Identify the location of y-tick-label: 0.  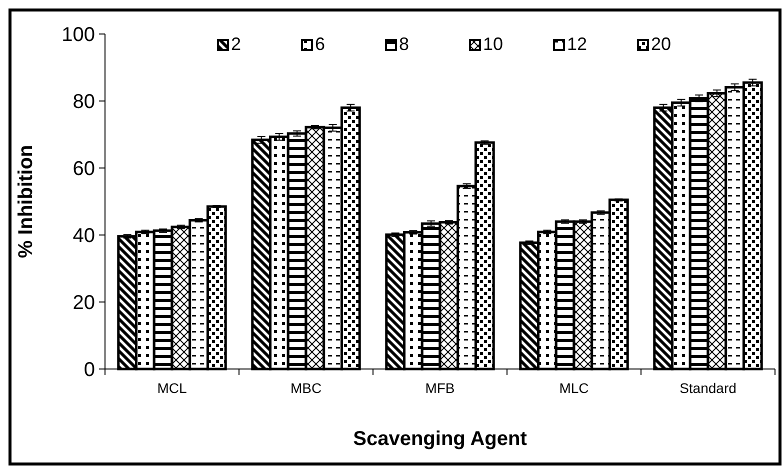
(89, 370).